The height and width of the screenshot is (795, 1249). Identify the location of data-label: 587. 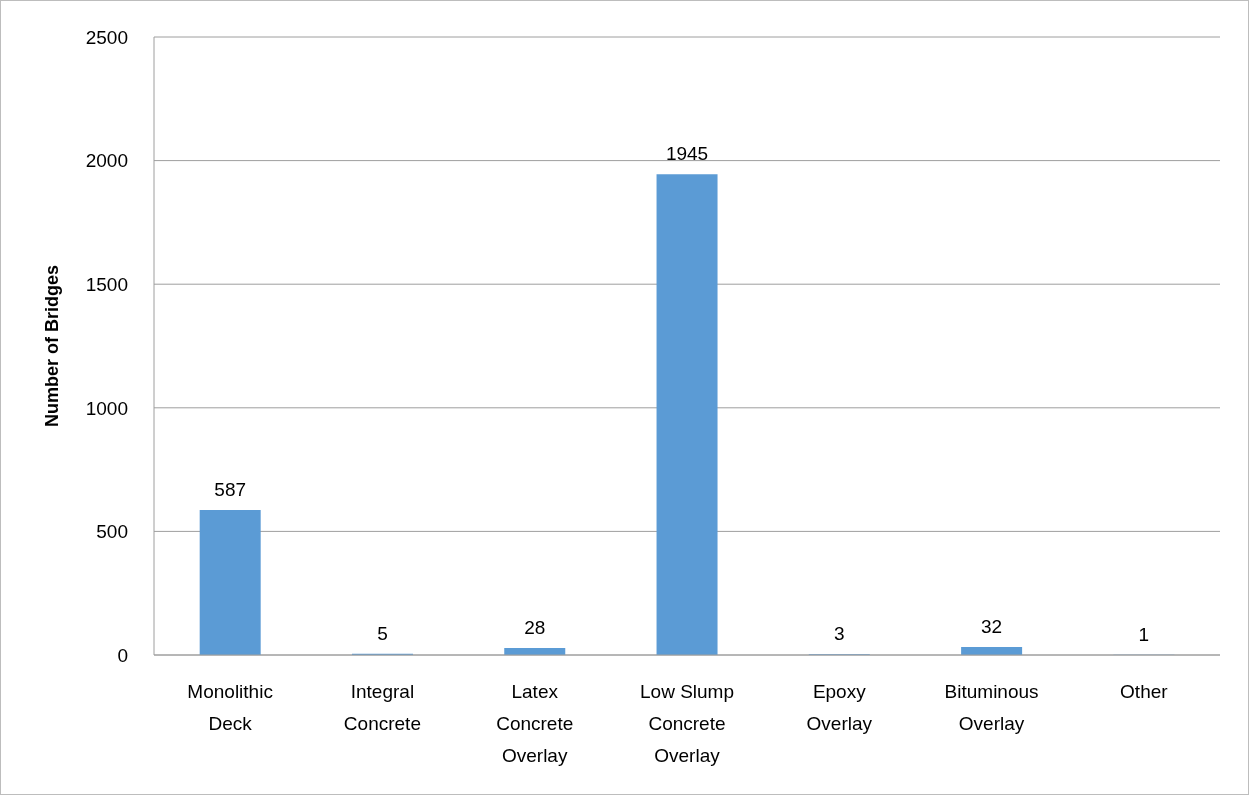
(230, 489).